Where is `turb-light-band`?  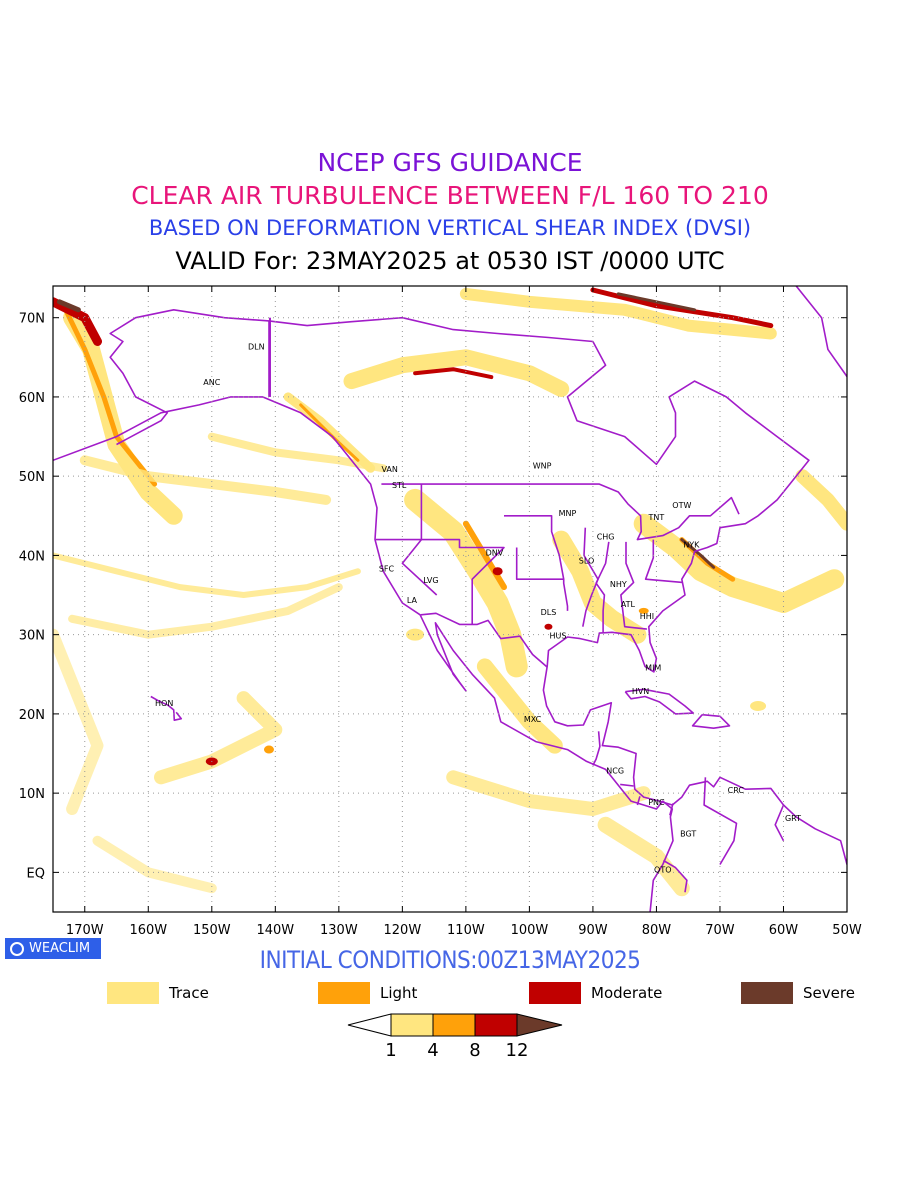 turb-light-band is located at coordinates (484, 555).